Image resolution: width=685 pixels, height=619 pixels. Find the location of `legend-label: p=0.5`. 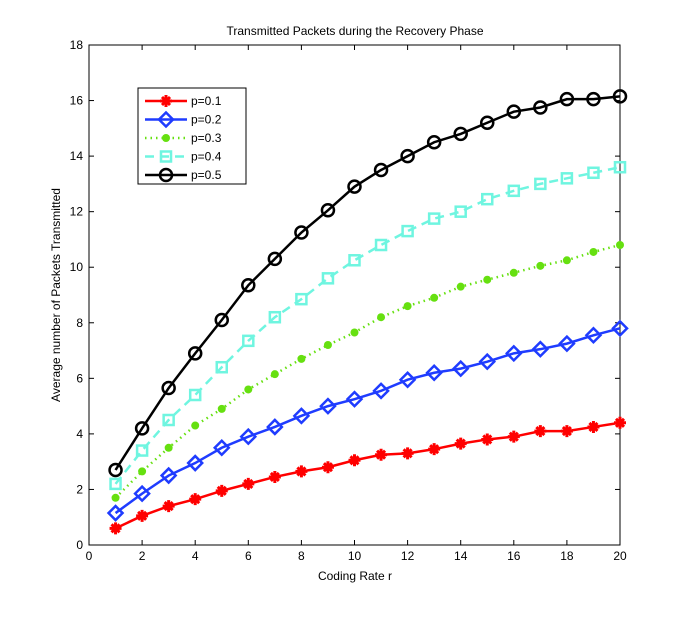

legend-label: p=0.5 is located at coordinates (206, 175).